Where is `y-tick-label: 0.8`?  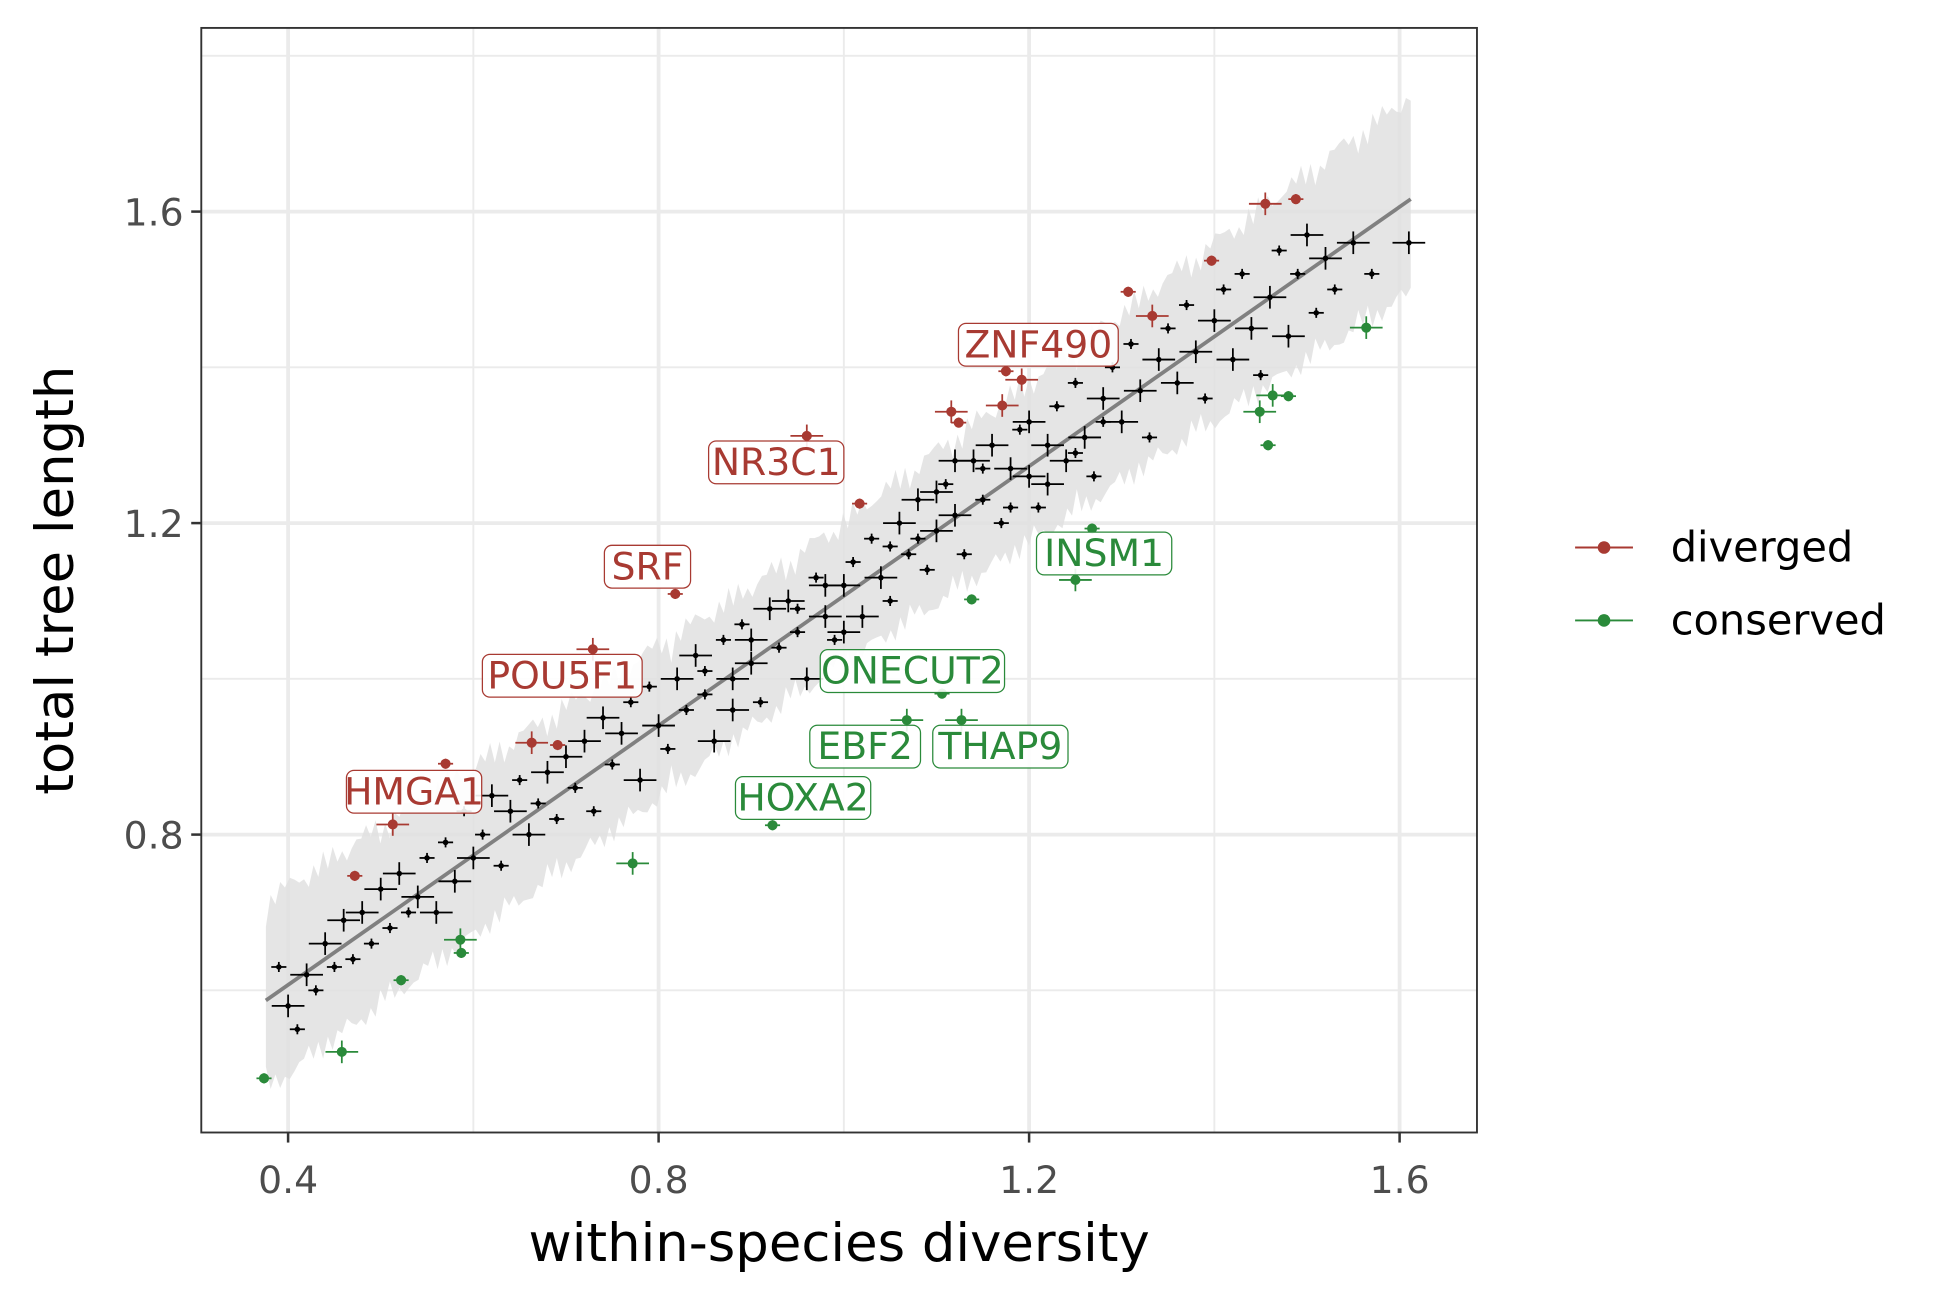 y-tick-label: 0.8 is located at coordinates (154, 835).